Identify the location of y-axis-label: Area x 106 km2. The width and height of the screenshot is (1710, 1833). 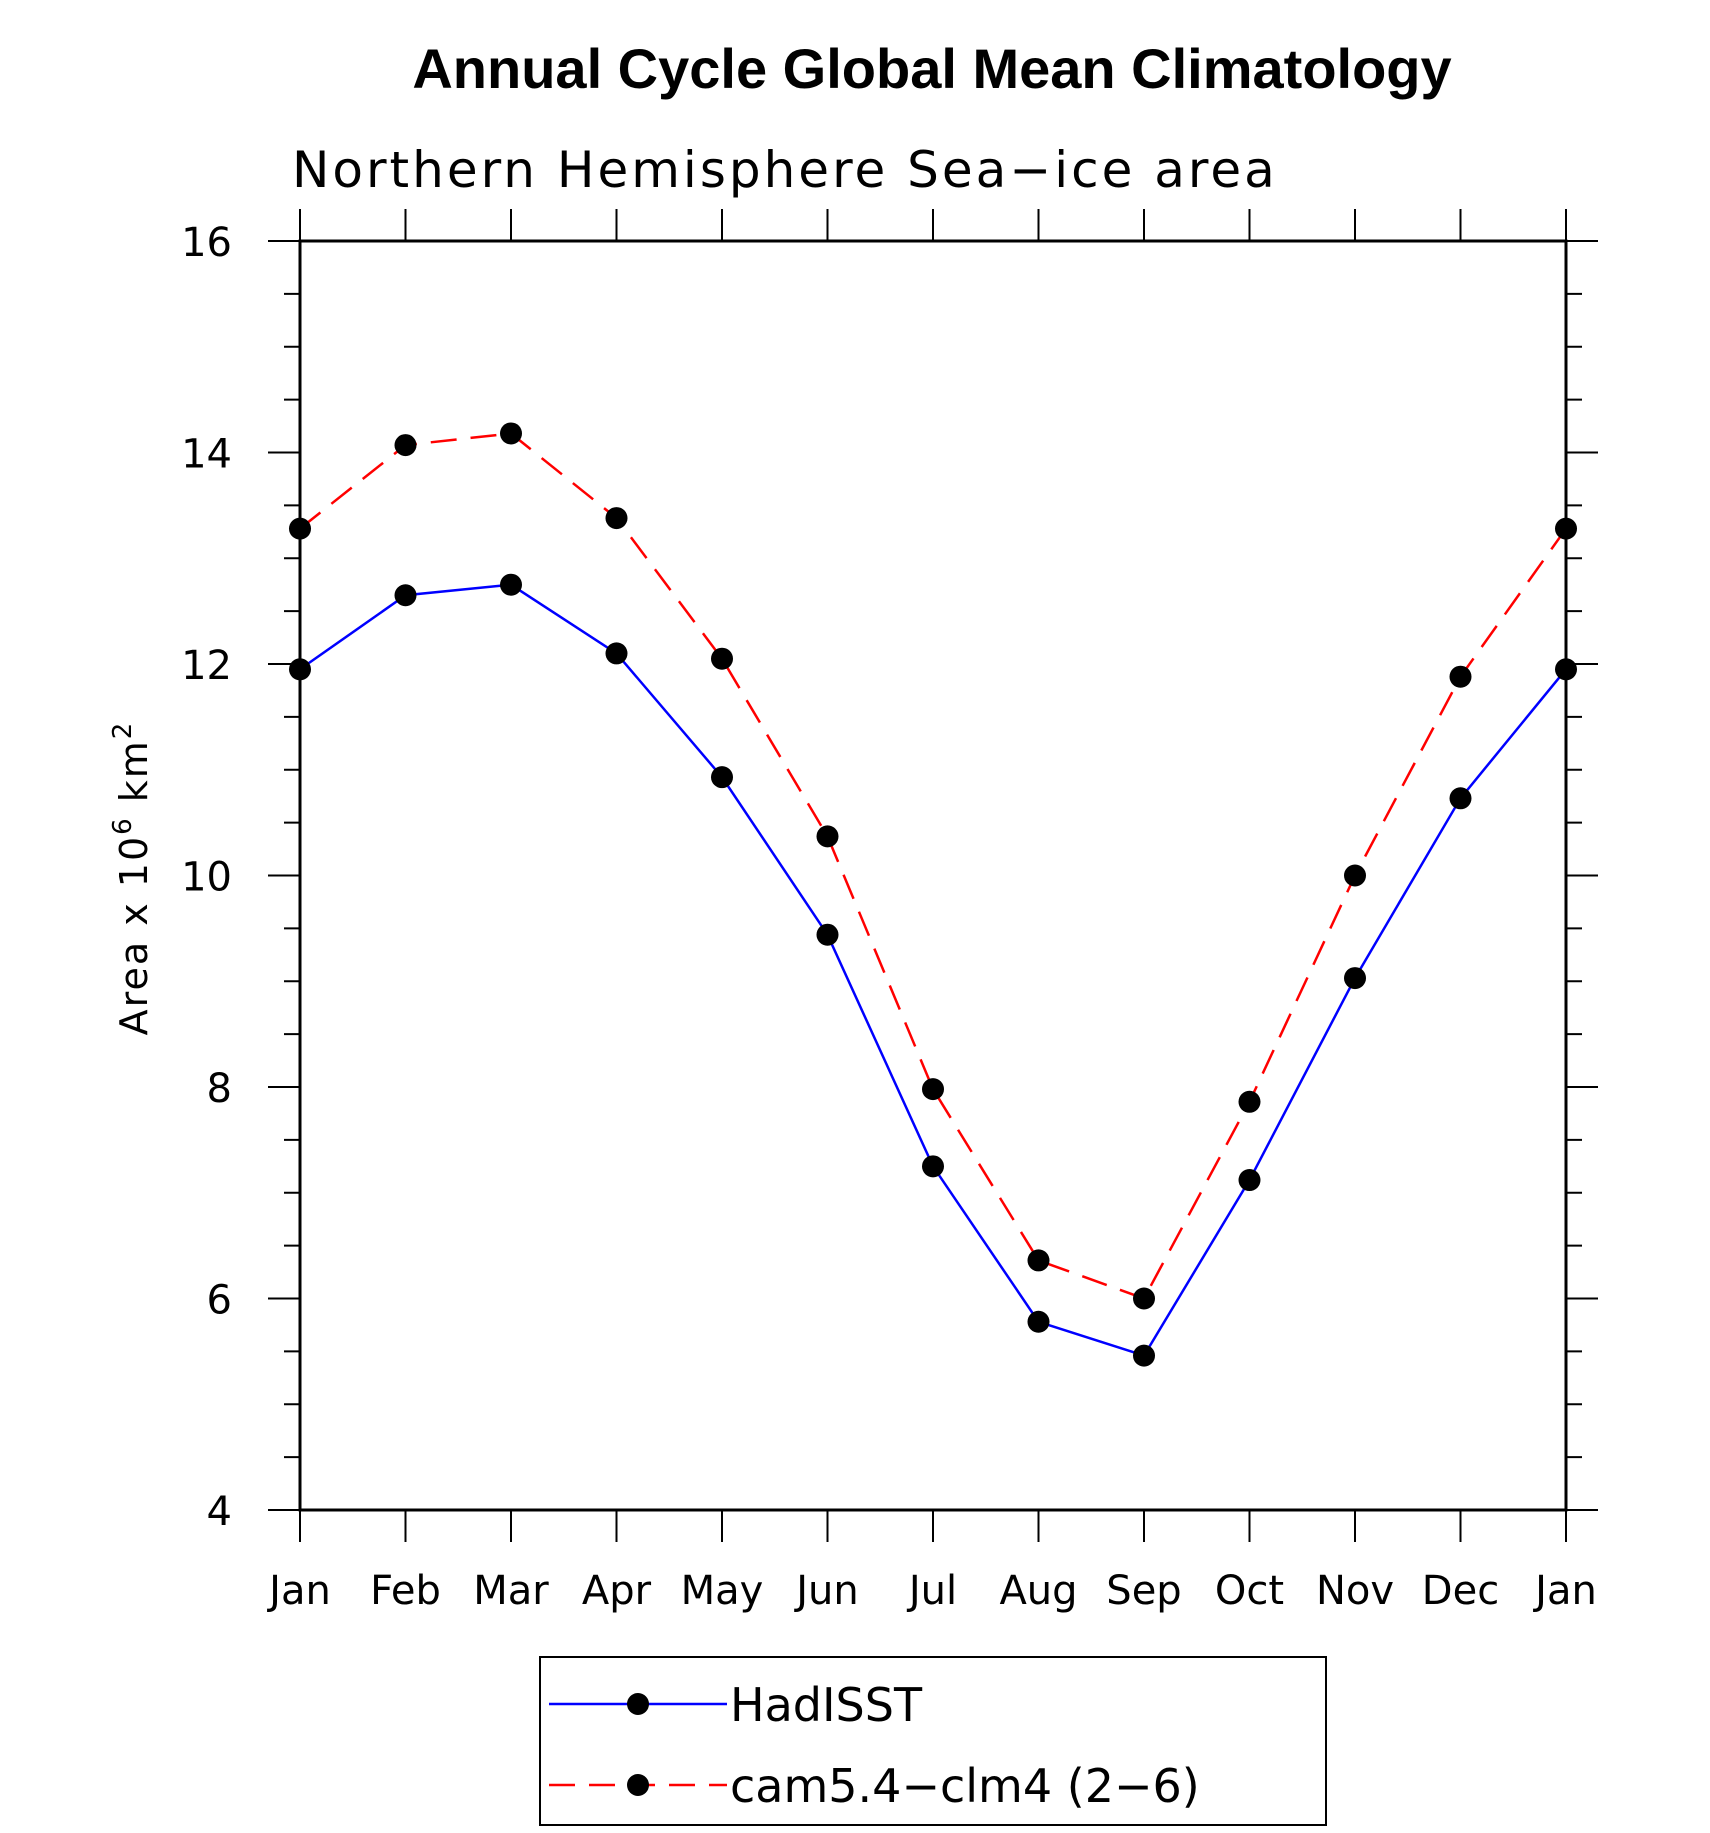
(132, 878).